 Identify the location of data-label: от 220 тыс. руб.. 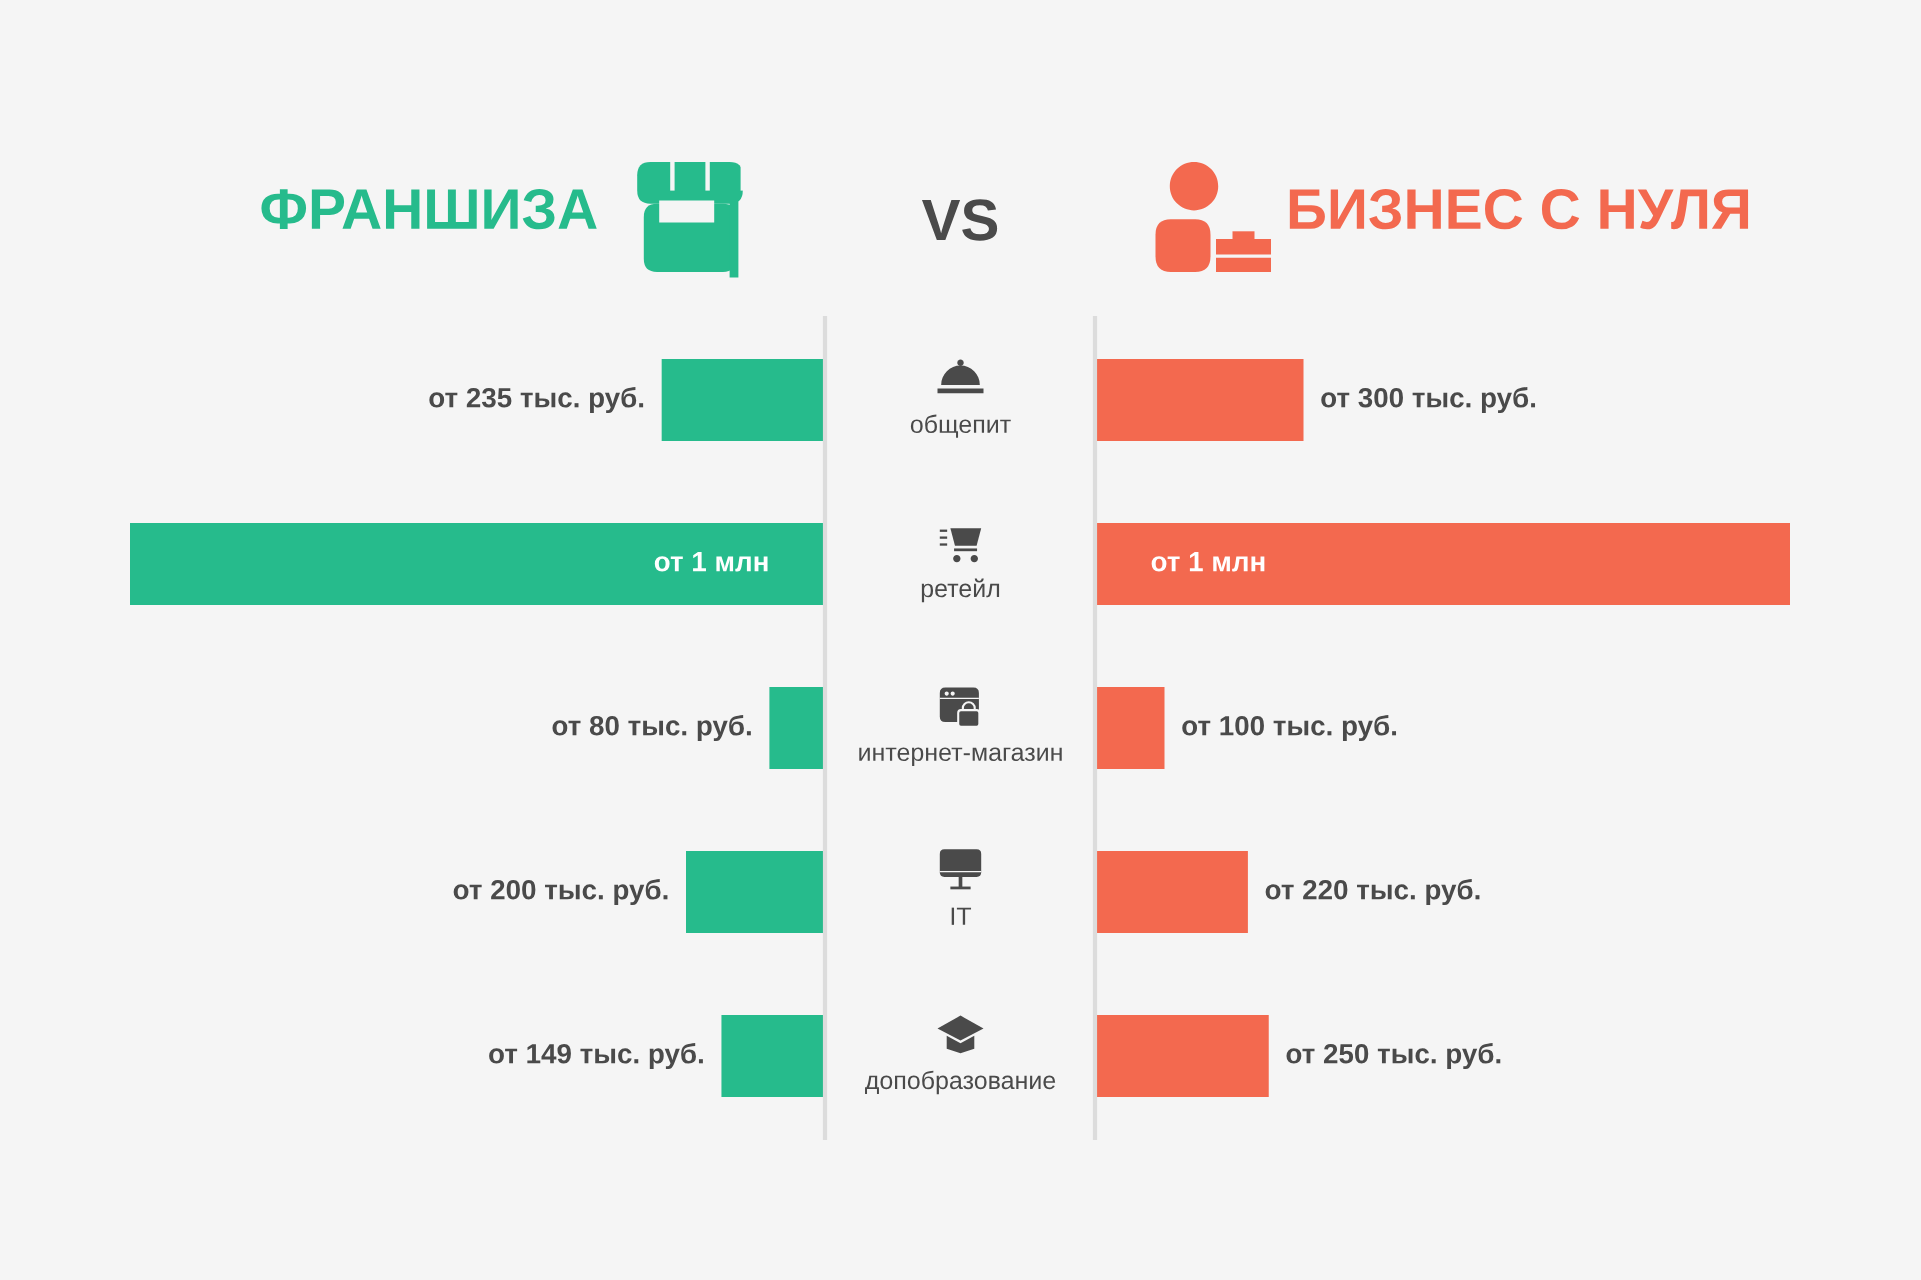
(1372, 892).